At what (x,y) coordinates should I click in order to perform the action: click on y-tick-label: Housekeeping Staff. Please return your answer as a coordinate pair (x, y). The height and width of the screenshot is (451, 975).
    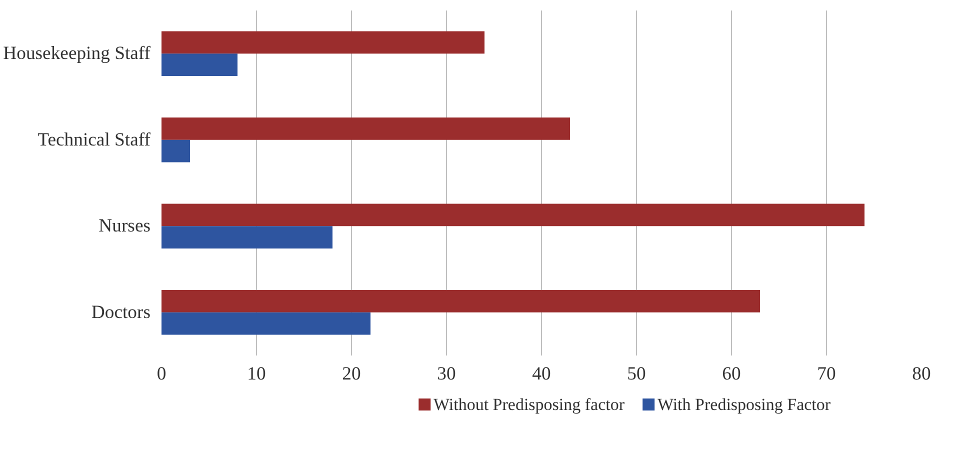
    Looking at the image, I should click on (77, 53).